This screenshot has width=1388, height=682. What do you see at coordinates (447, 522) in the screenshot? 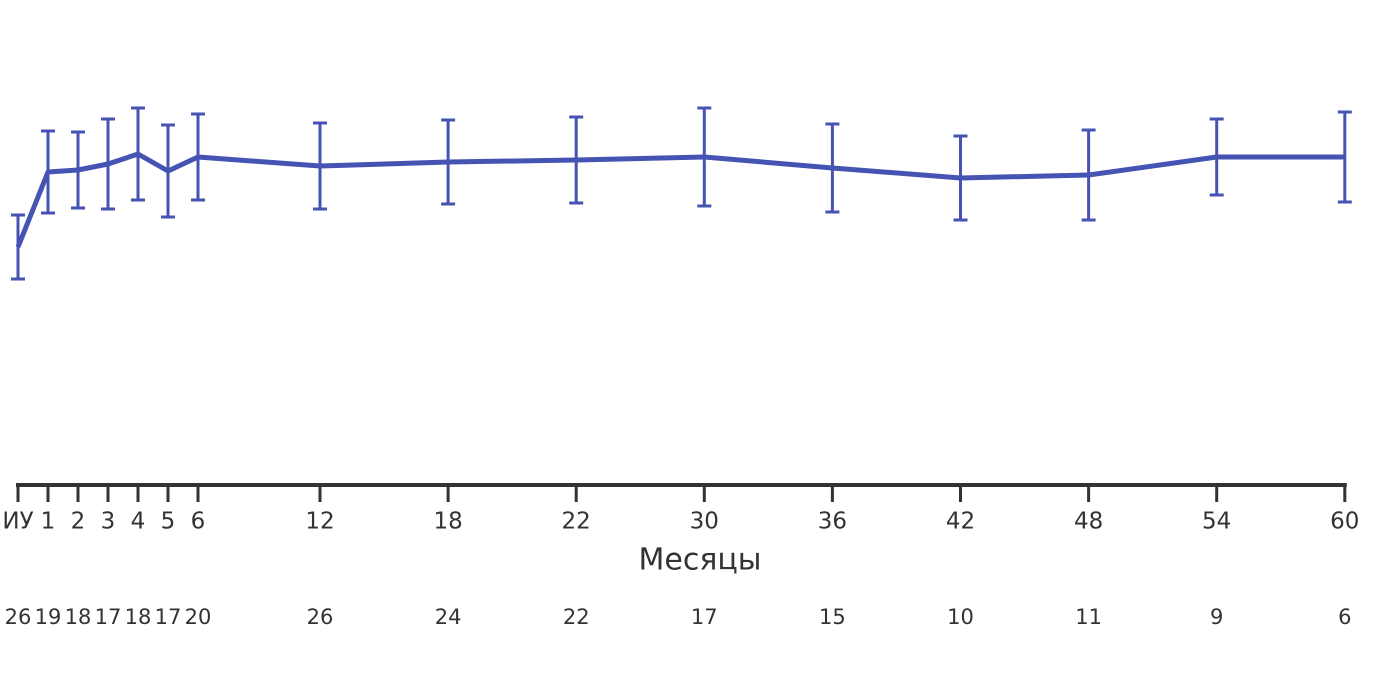
I see `x-tick-label: 18` at bounding box center [447, 522].